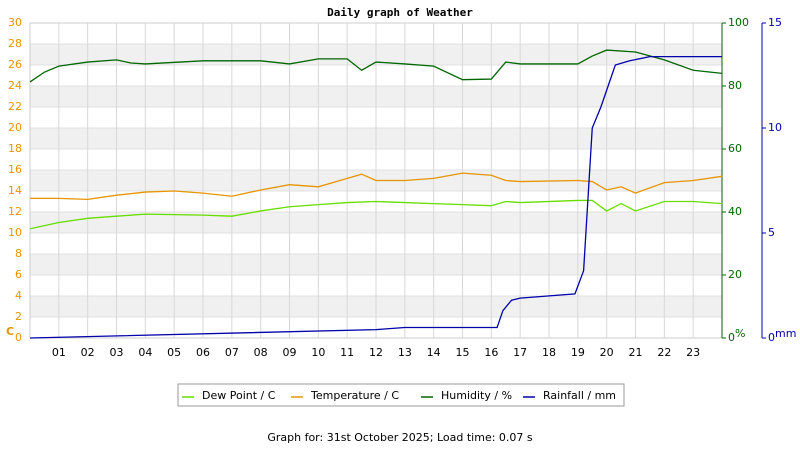 This screenshot has width=800, height=450. What do you see at coordinates (261, 352) in the screenshot?
I see `x-tick-label: 08` at bounding box center [261, 352].